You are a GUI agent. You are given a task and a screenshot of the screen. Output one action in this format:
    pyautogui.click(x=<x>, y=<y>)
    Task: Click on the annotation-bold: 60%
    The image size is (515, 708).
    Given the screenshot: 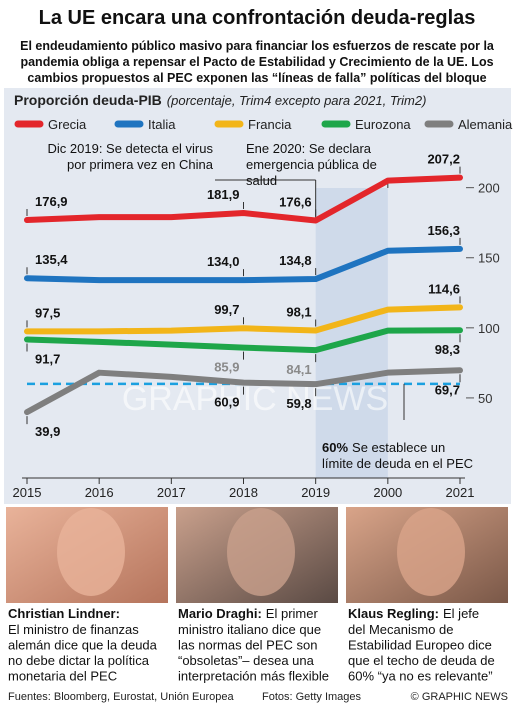 What is the action you would take?
    pyautogui.click(x=335, y=447)
    